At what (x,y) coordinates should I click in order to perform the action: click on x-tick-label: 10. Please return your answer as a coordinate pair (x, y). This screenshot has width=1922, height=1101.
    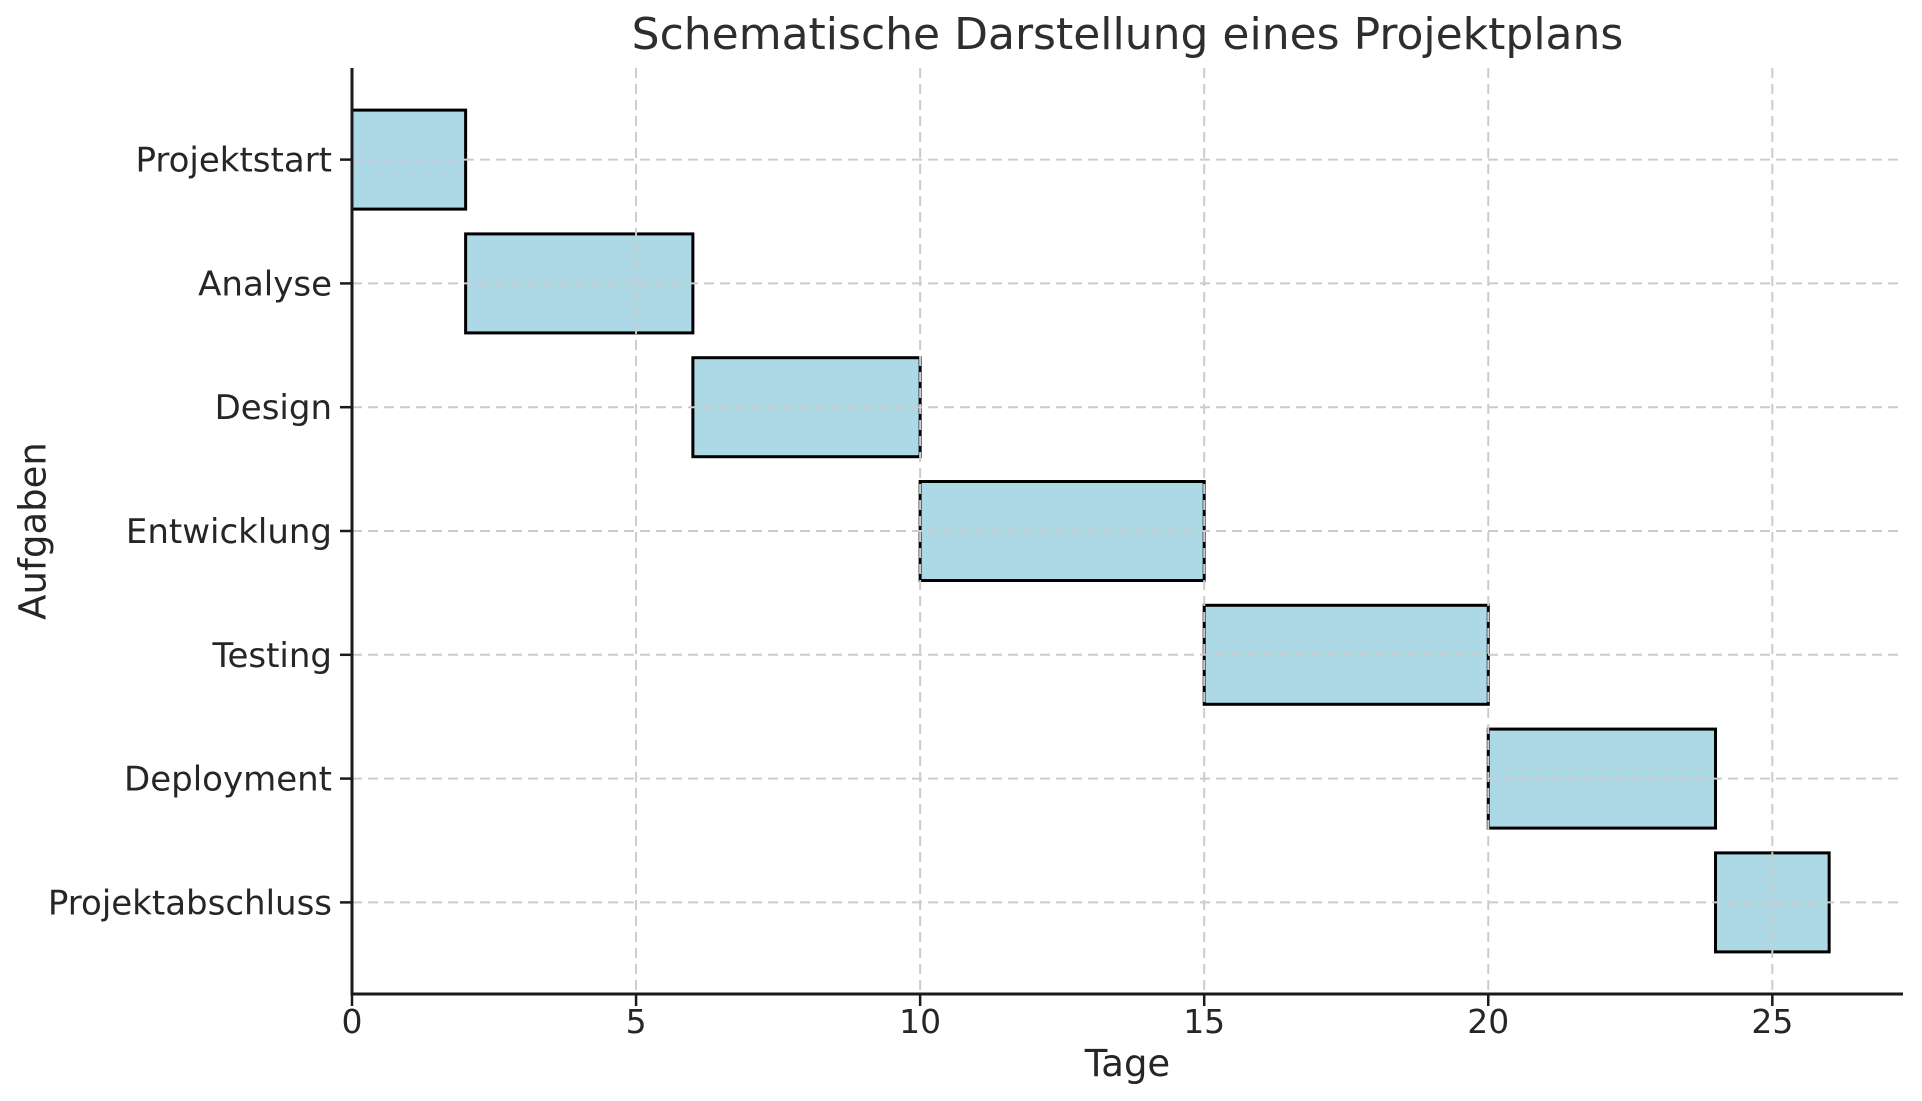
    Looking at the image, I should click on (920, 1021).